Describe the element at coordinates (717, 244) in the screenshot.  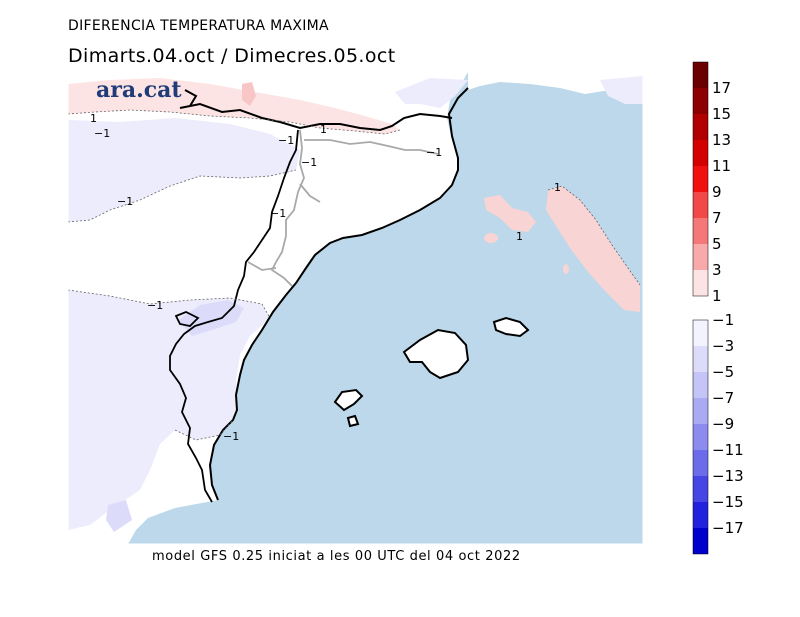
I see `colorbar-label: 5` at that location.